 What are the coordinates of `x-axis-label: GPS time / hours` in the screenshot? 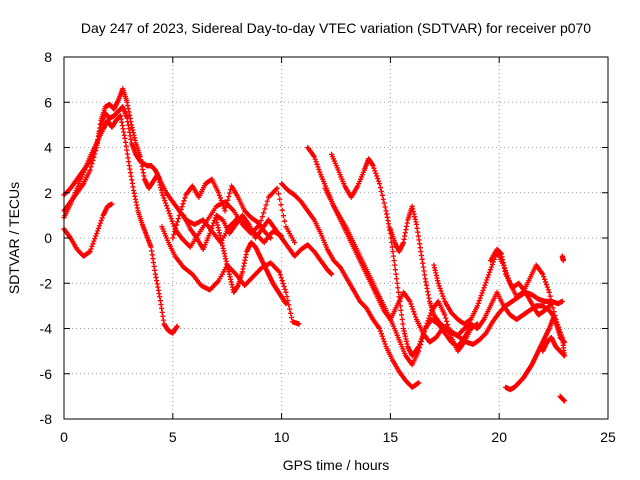 It's located at (336, 465).